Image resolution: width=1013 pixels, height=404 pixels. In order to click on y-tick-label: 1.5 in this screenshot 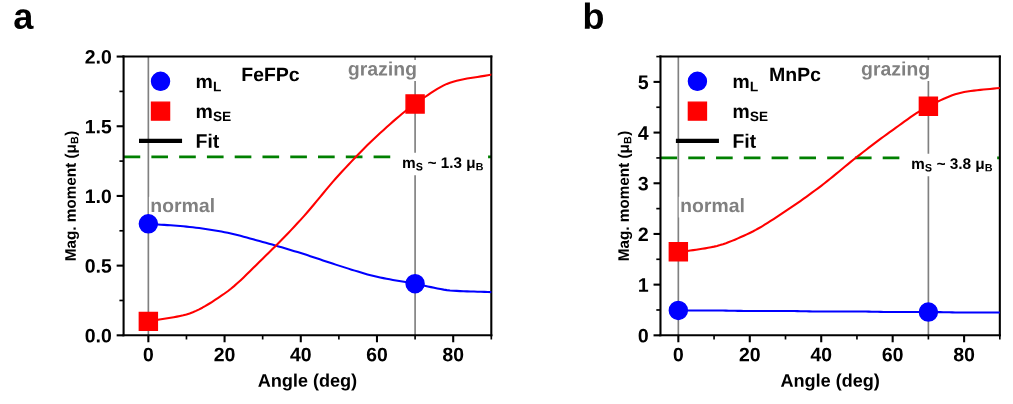, I will do `click(98, 126)`.